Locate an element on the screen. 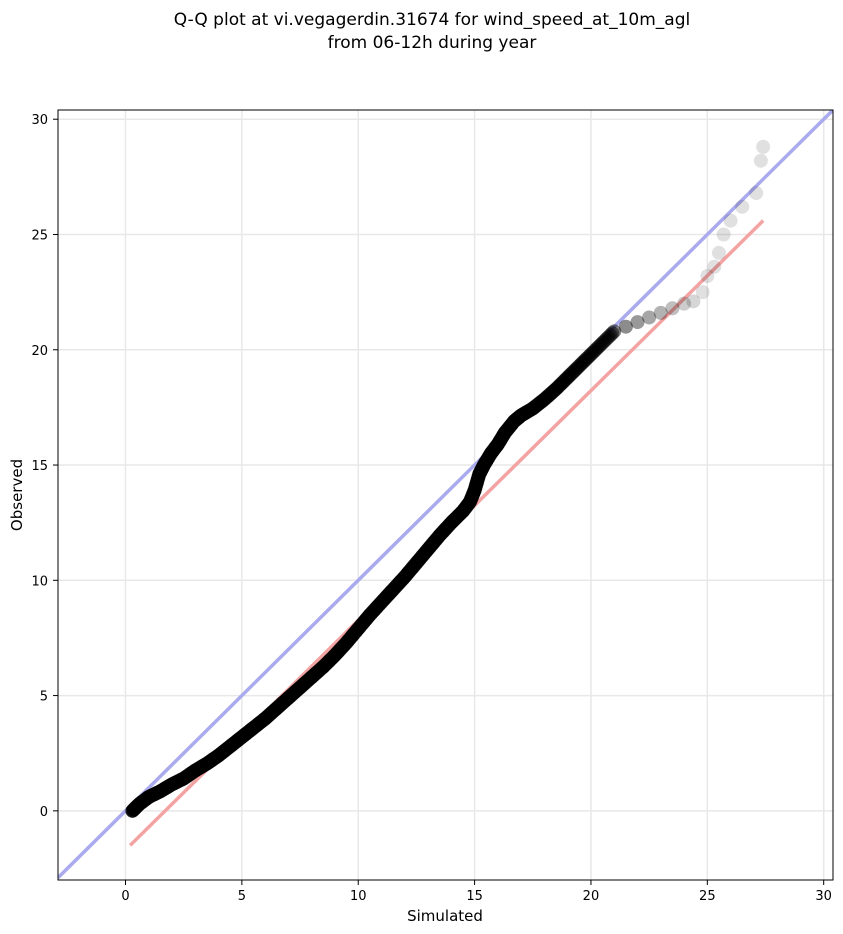  chart-subtitle: from 06-12h during year is located at coordinates (432, 43).